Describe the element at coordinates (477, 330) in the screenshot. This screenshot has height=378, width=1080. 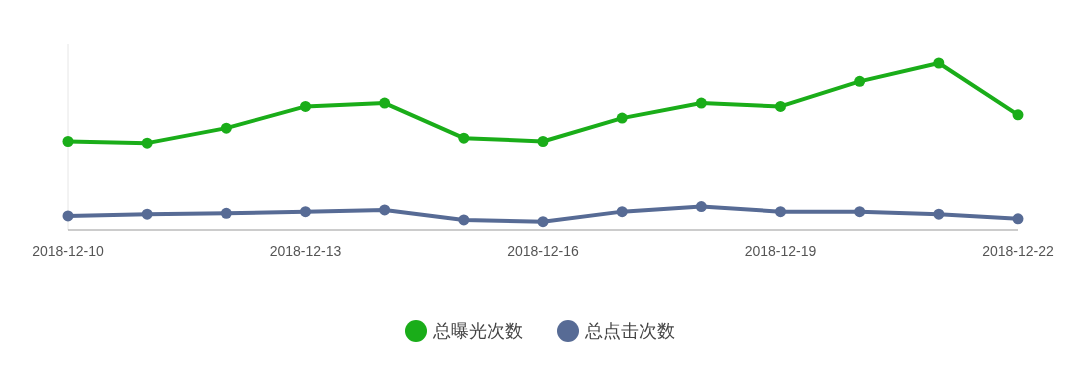
I see `legend-label: 总曝光次数` at that location.